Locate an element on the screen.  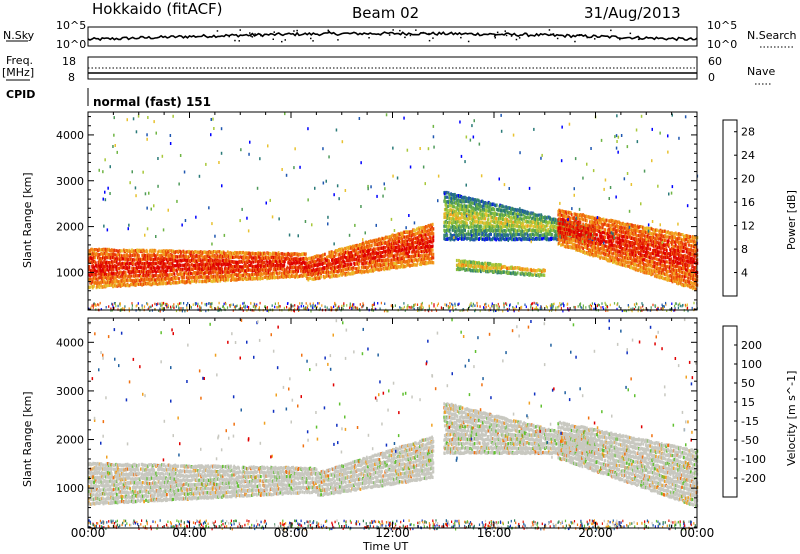
nsearch-label: N.Search is located at coordinates (772, 35).